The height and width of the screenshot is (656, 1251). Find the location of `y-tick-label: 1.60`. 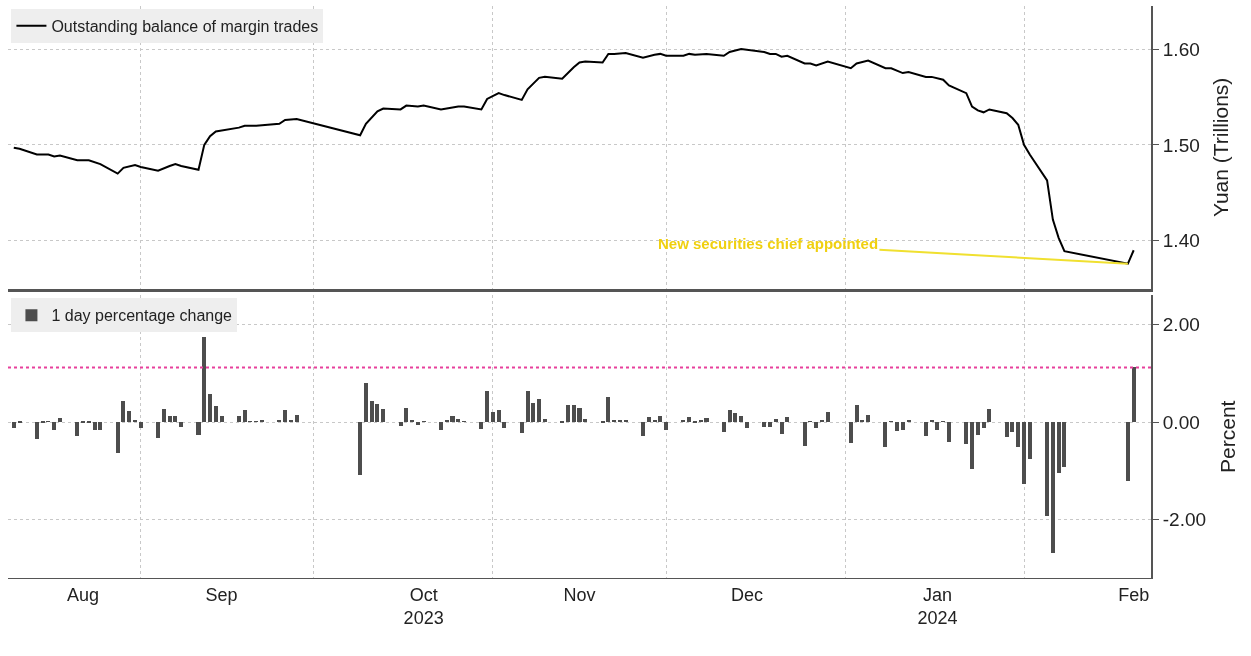

y-tick-label: 1.60 is located at coordinates (1181, 49).